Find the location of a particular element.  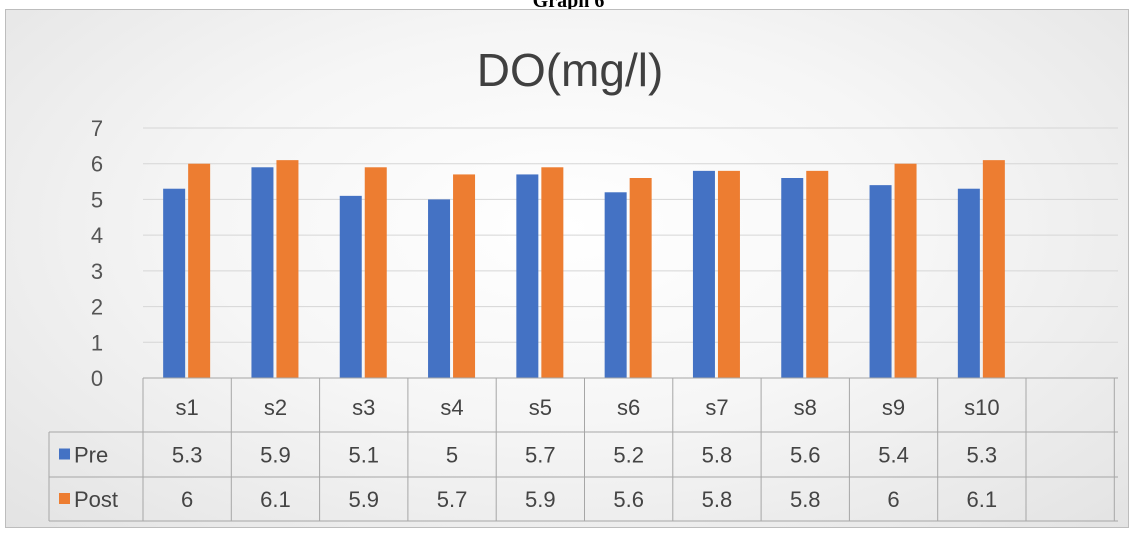

category-label-s8: s8 is located at coordinates (805, 407).